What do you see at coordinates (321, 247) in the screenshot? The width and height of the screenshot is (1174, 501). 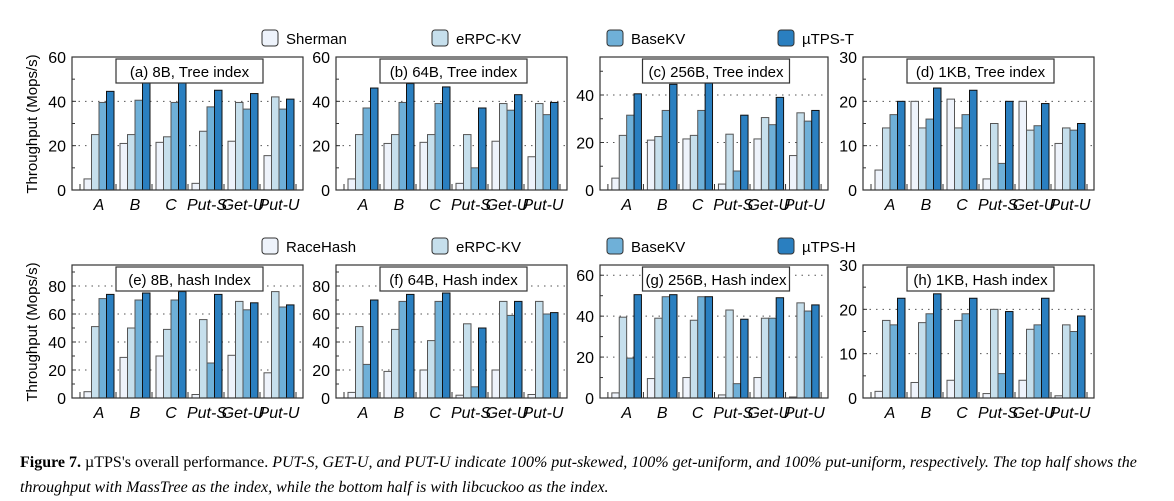 I see `legend-label: RaceHash` at bounding box center [321, 247].